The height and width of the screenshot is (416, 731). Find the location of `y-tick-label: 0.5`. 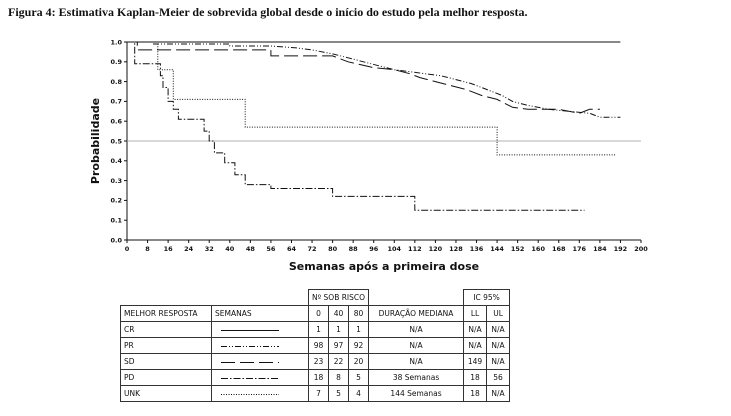

y-tick-label: 0.5 is located at coordinates (116, 141).